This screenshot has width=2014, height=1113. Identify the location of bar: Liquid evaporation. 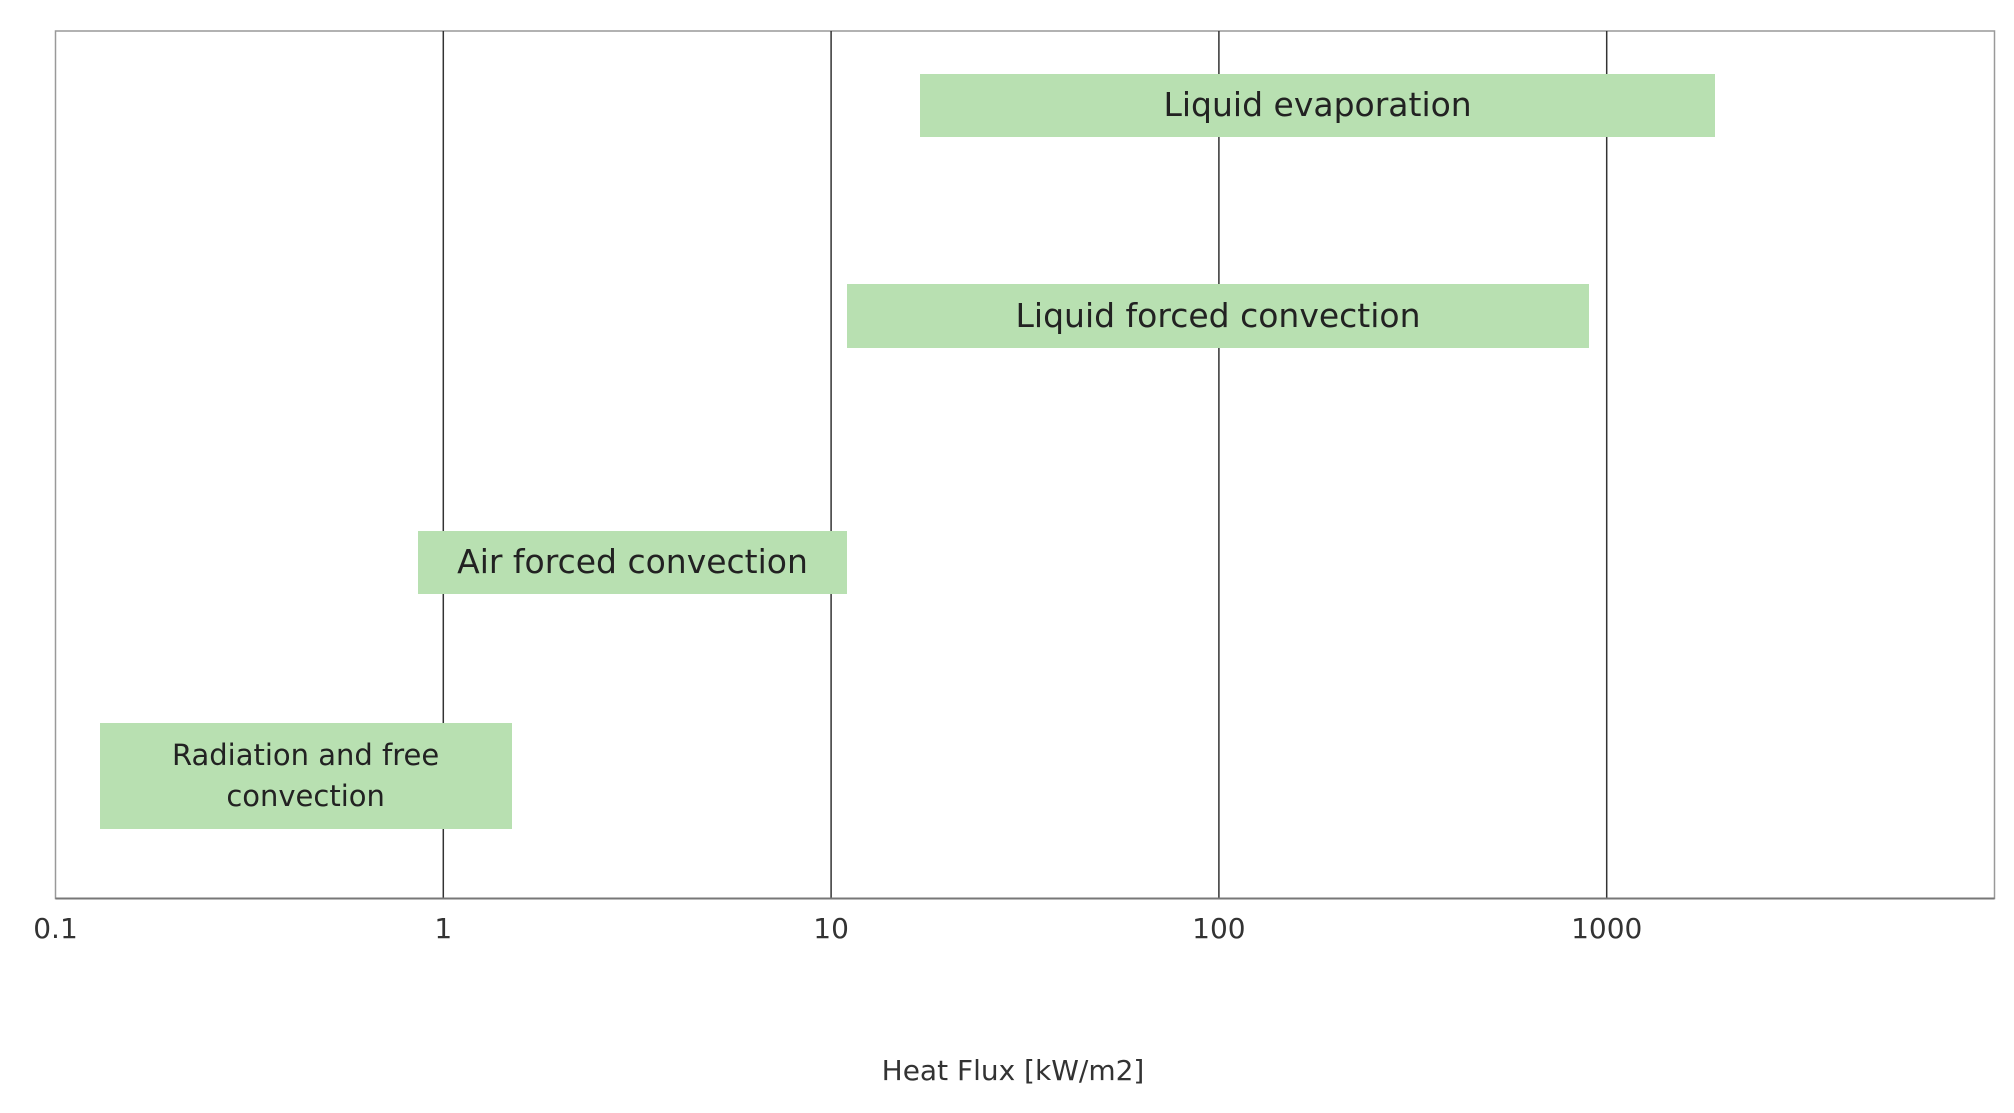
(1317, 105).